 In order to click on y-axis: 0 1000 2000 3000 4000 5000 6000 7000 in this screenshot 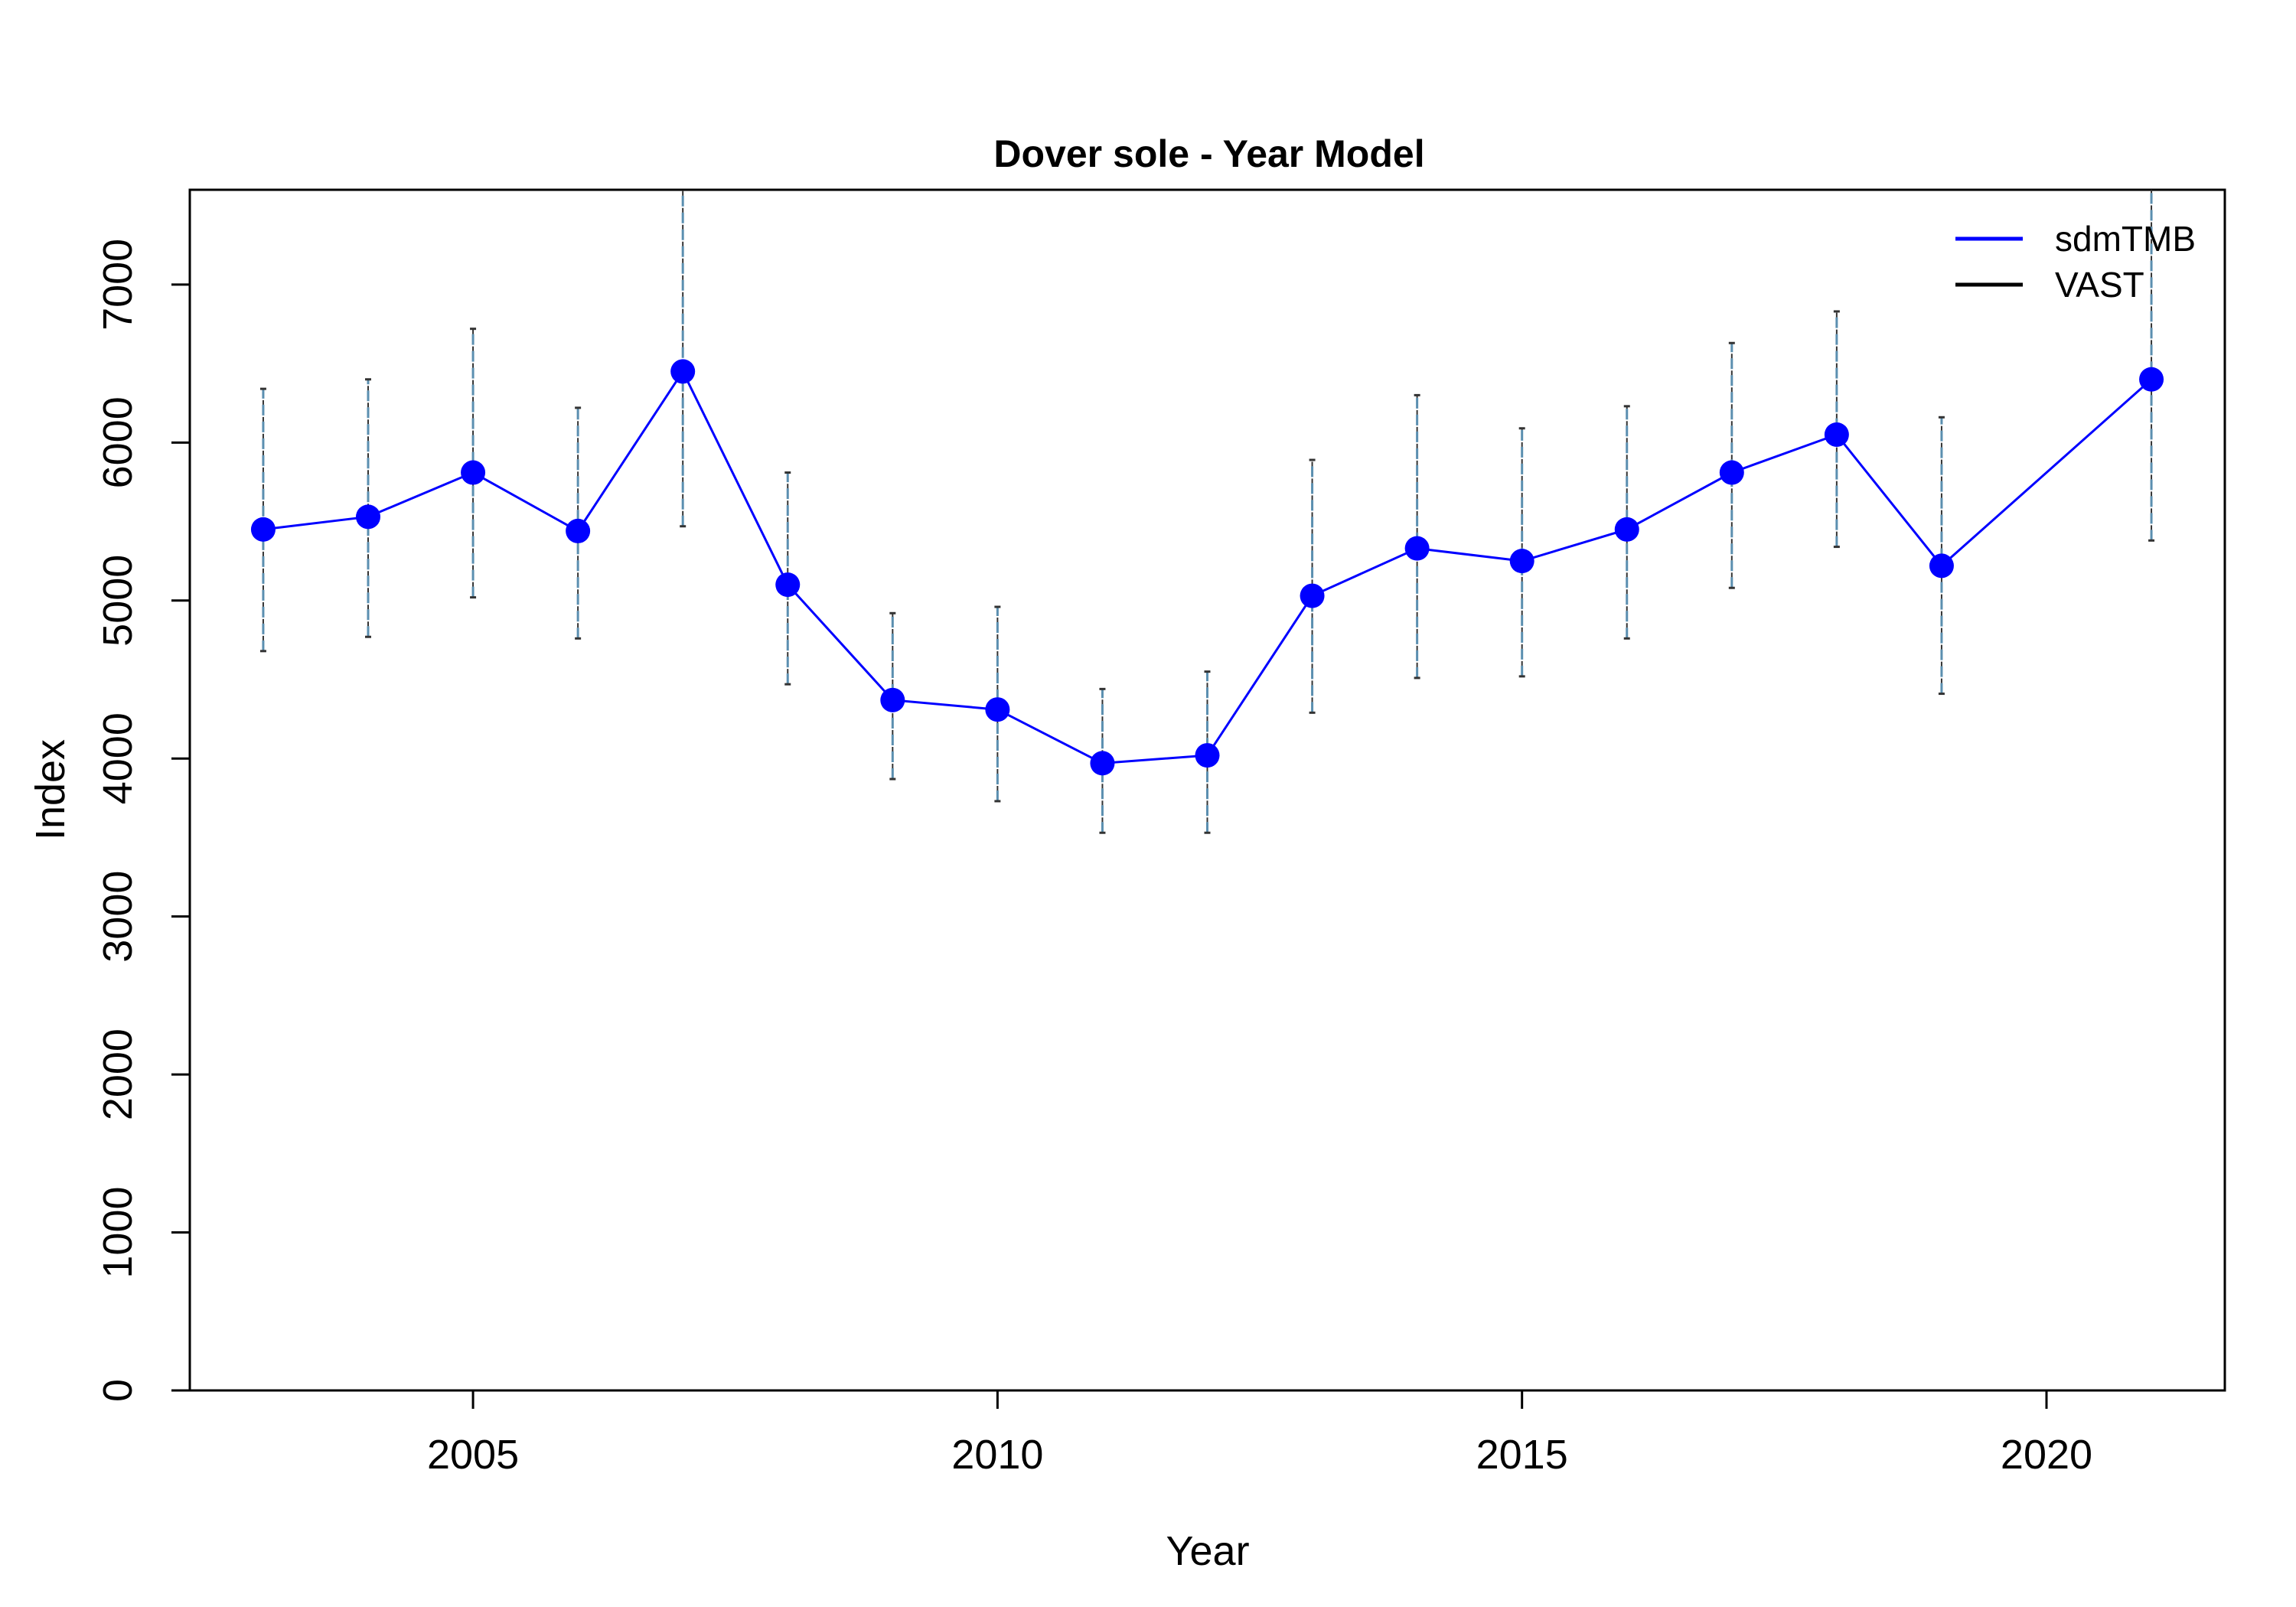, I will do `click(143, 820)`.